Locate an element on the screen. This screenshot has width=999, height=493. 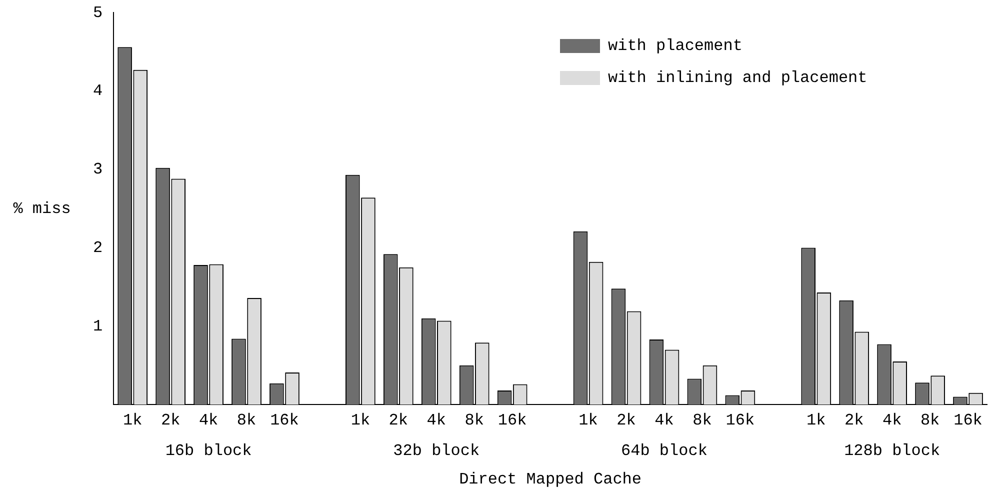
text: 32b block is located at coordinates (436, 451).